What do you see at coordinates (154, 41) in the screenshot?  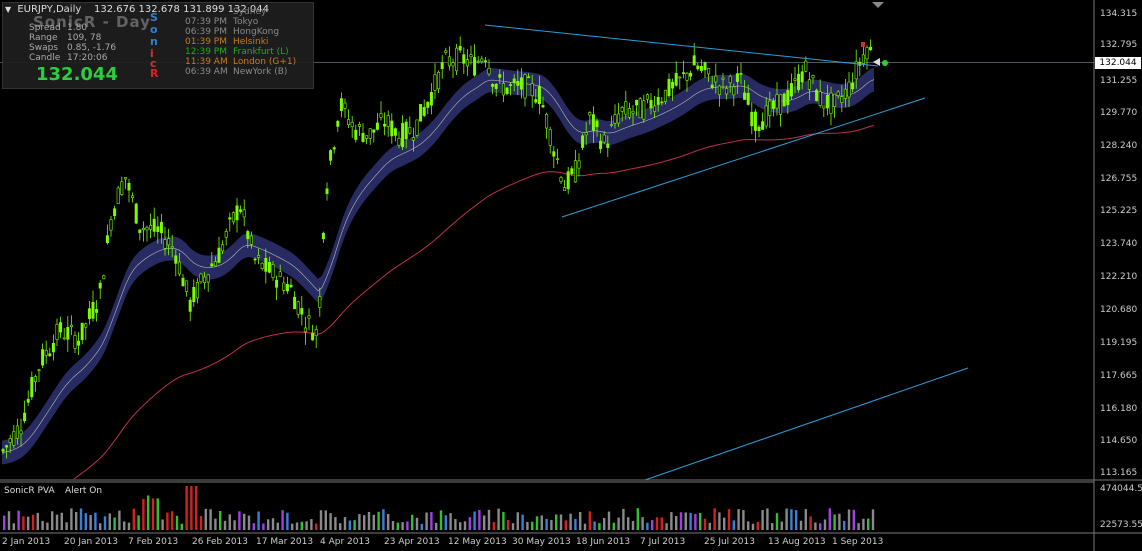 I see `sonic-letter: n` at bounding box center [154, 41].